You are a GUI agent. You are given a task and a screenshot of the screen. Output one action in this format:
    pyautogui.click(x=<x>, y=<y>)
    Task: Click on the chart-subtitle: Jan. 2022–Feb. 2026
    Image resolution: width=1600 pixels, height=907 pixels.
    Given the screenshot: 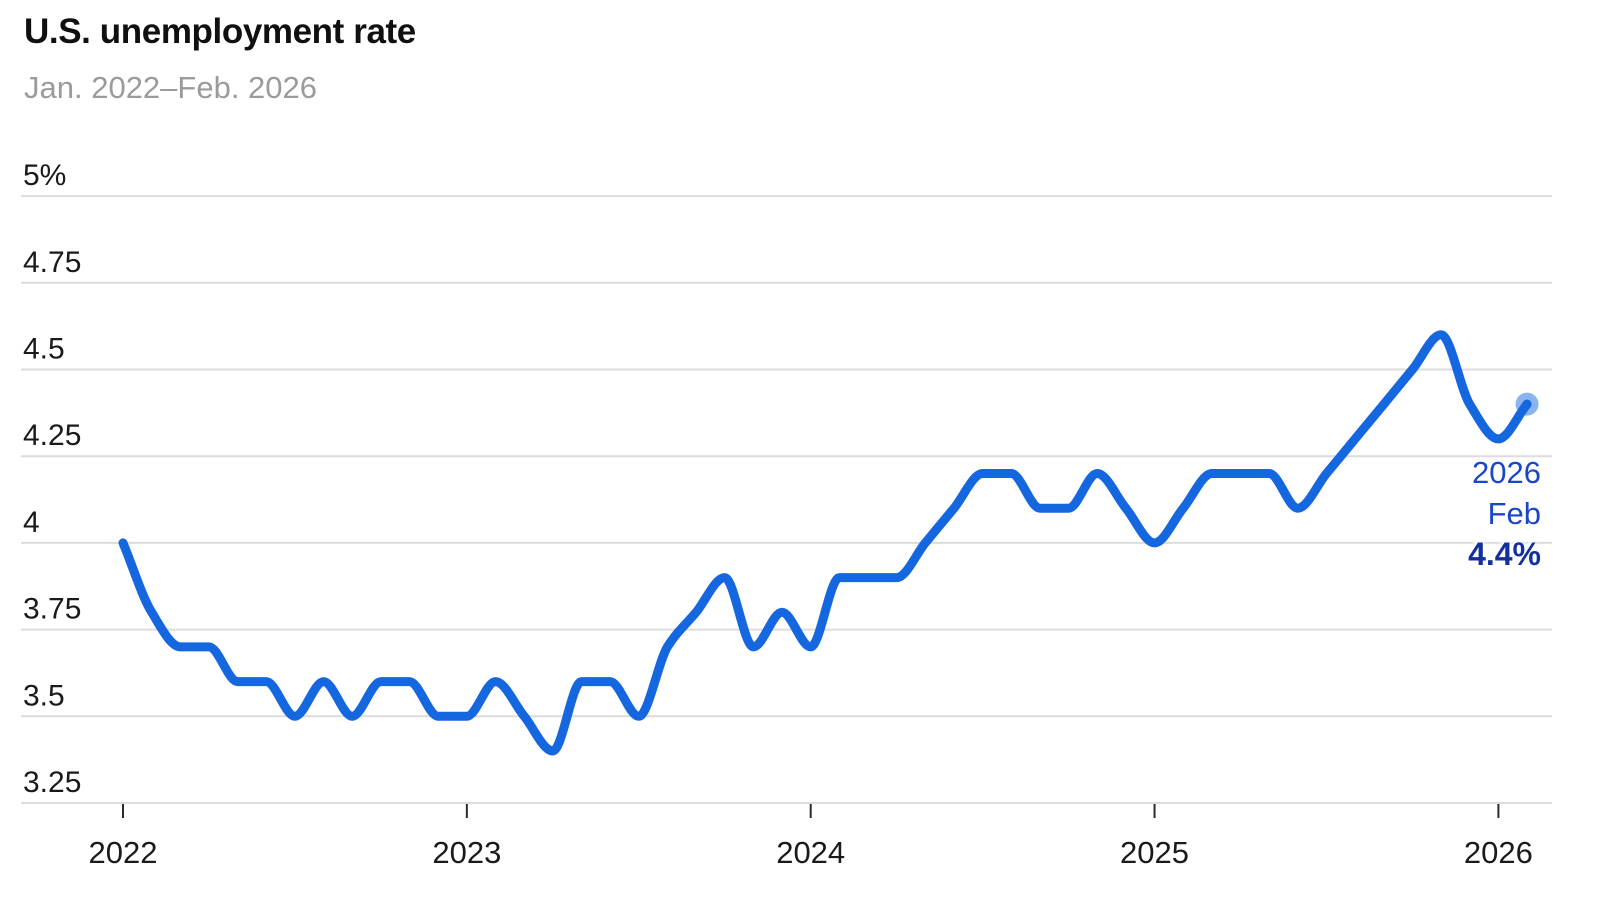 What is the action you would take?
    pyautogui.click(x=171, y=87)
    